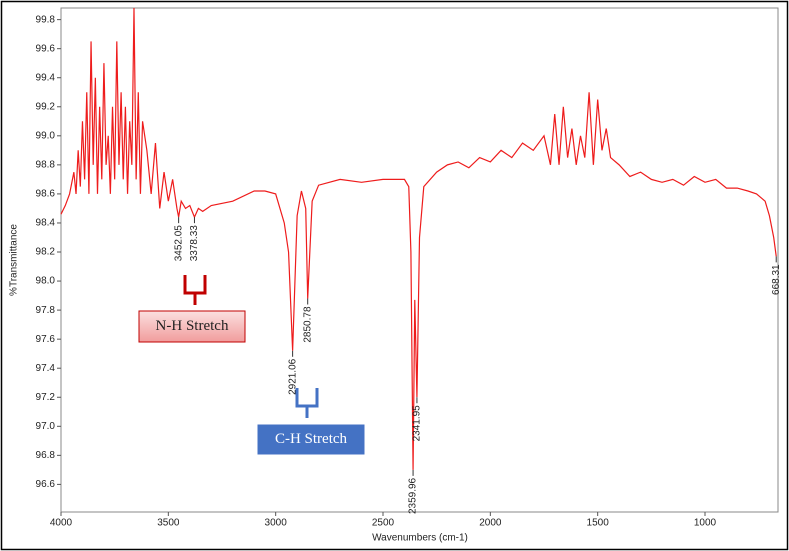 The height and width of the screenshot is (551, 789). I want to click on y-tick-label: 98.8, so click(46, 165).